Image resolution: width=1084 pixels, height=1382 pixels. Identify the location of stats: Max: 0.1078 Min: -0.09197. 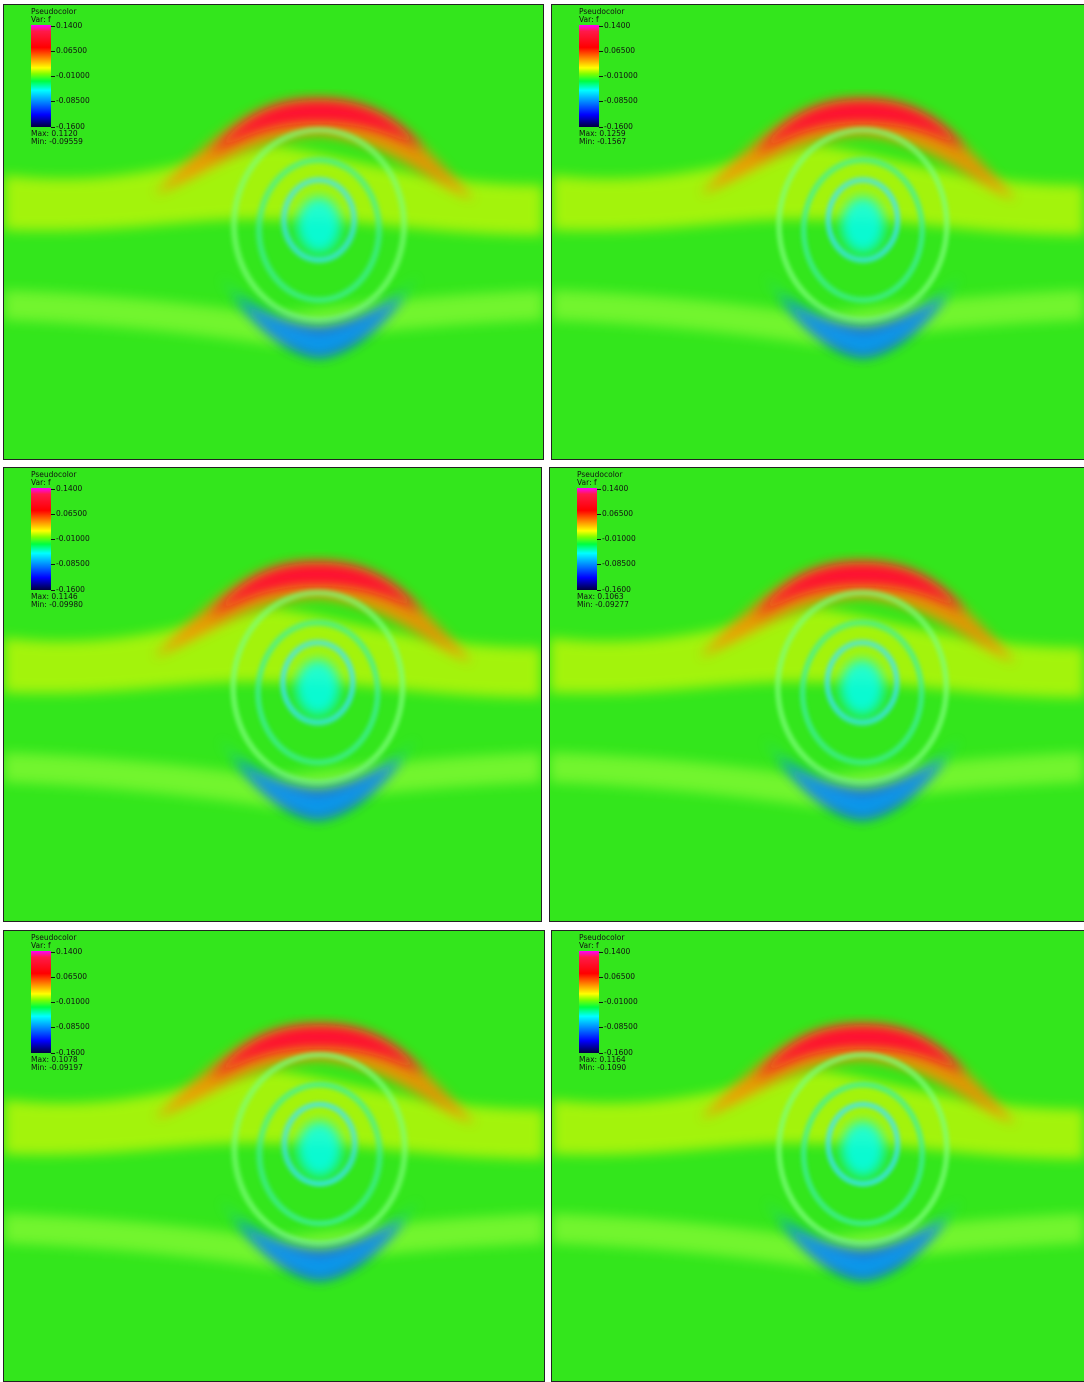
(57, 1063).